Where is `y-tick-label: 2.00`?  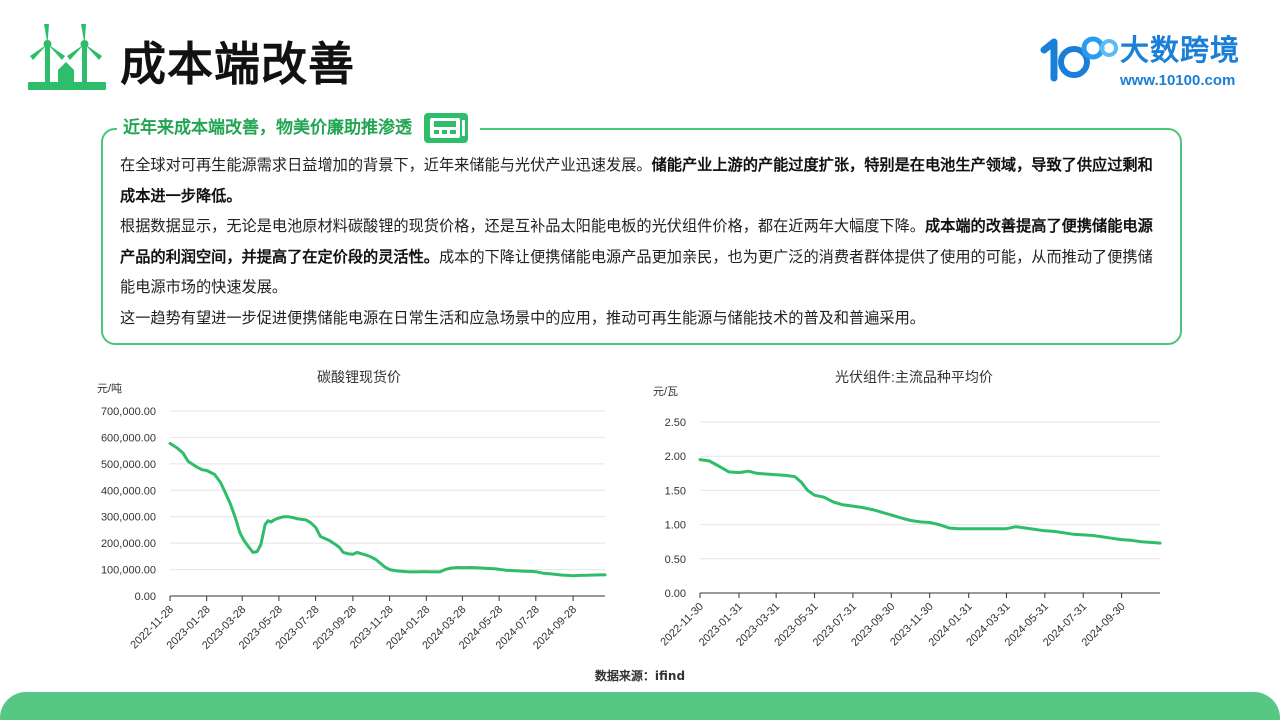
y-tick-label: 2.00 is located at coordinates (675, 457).